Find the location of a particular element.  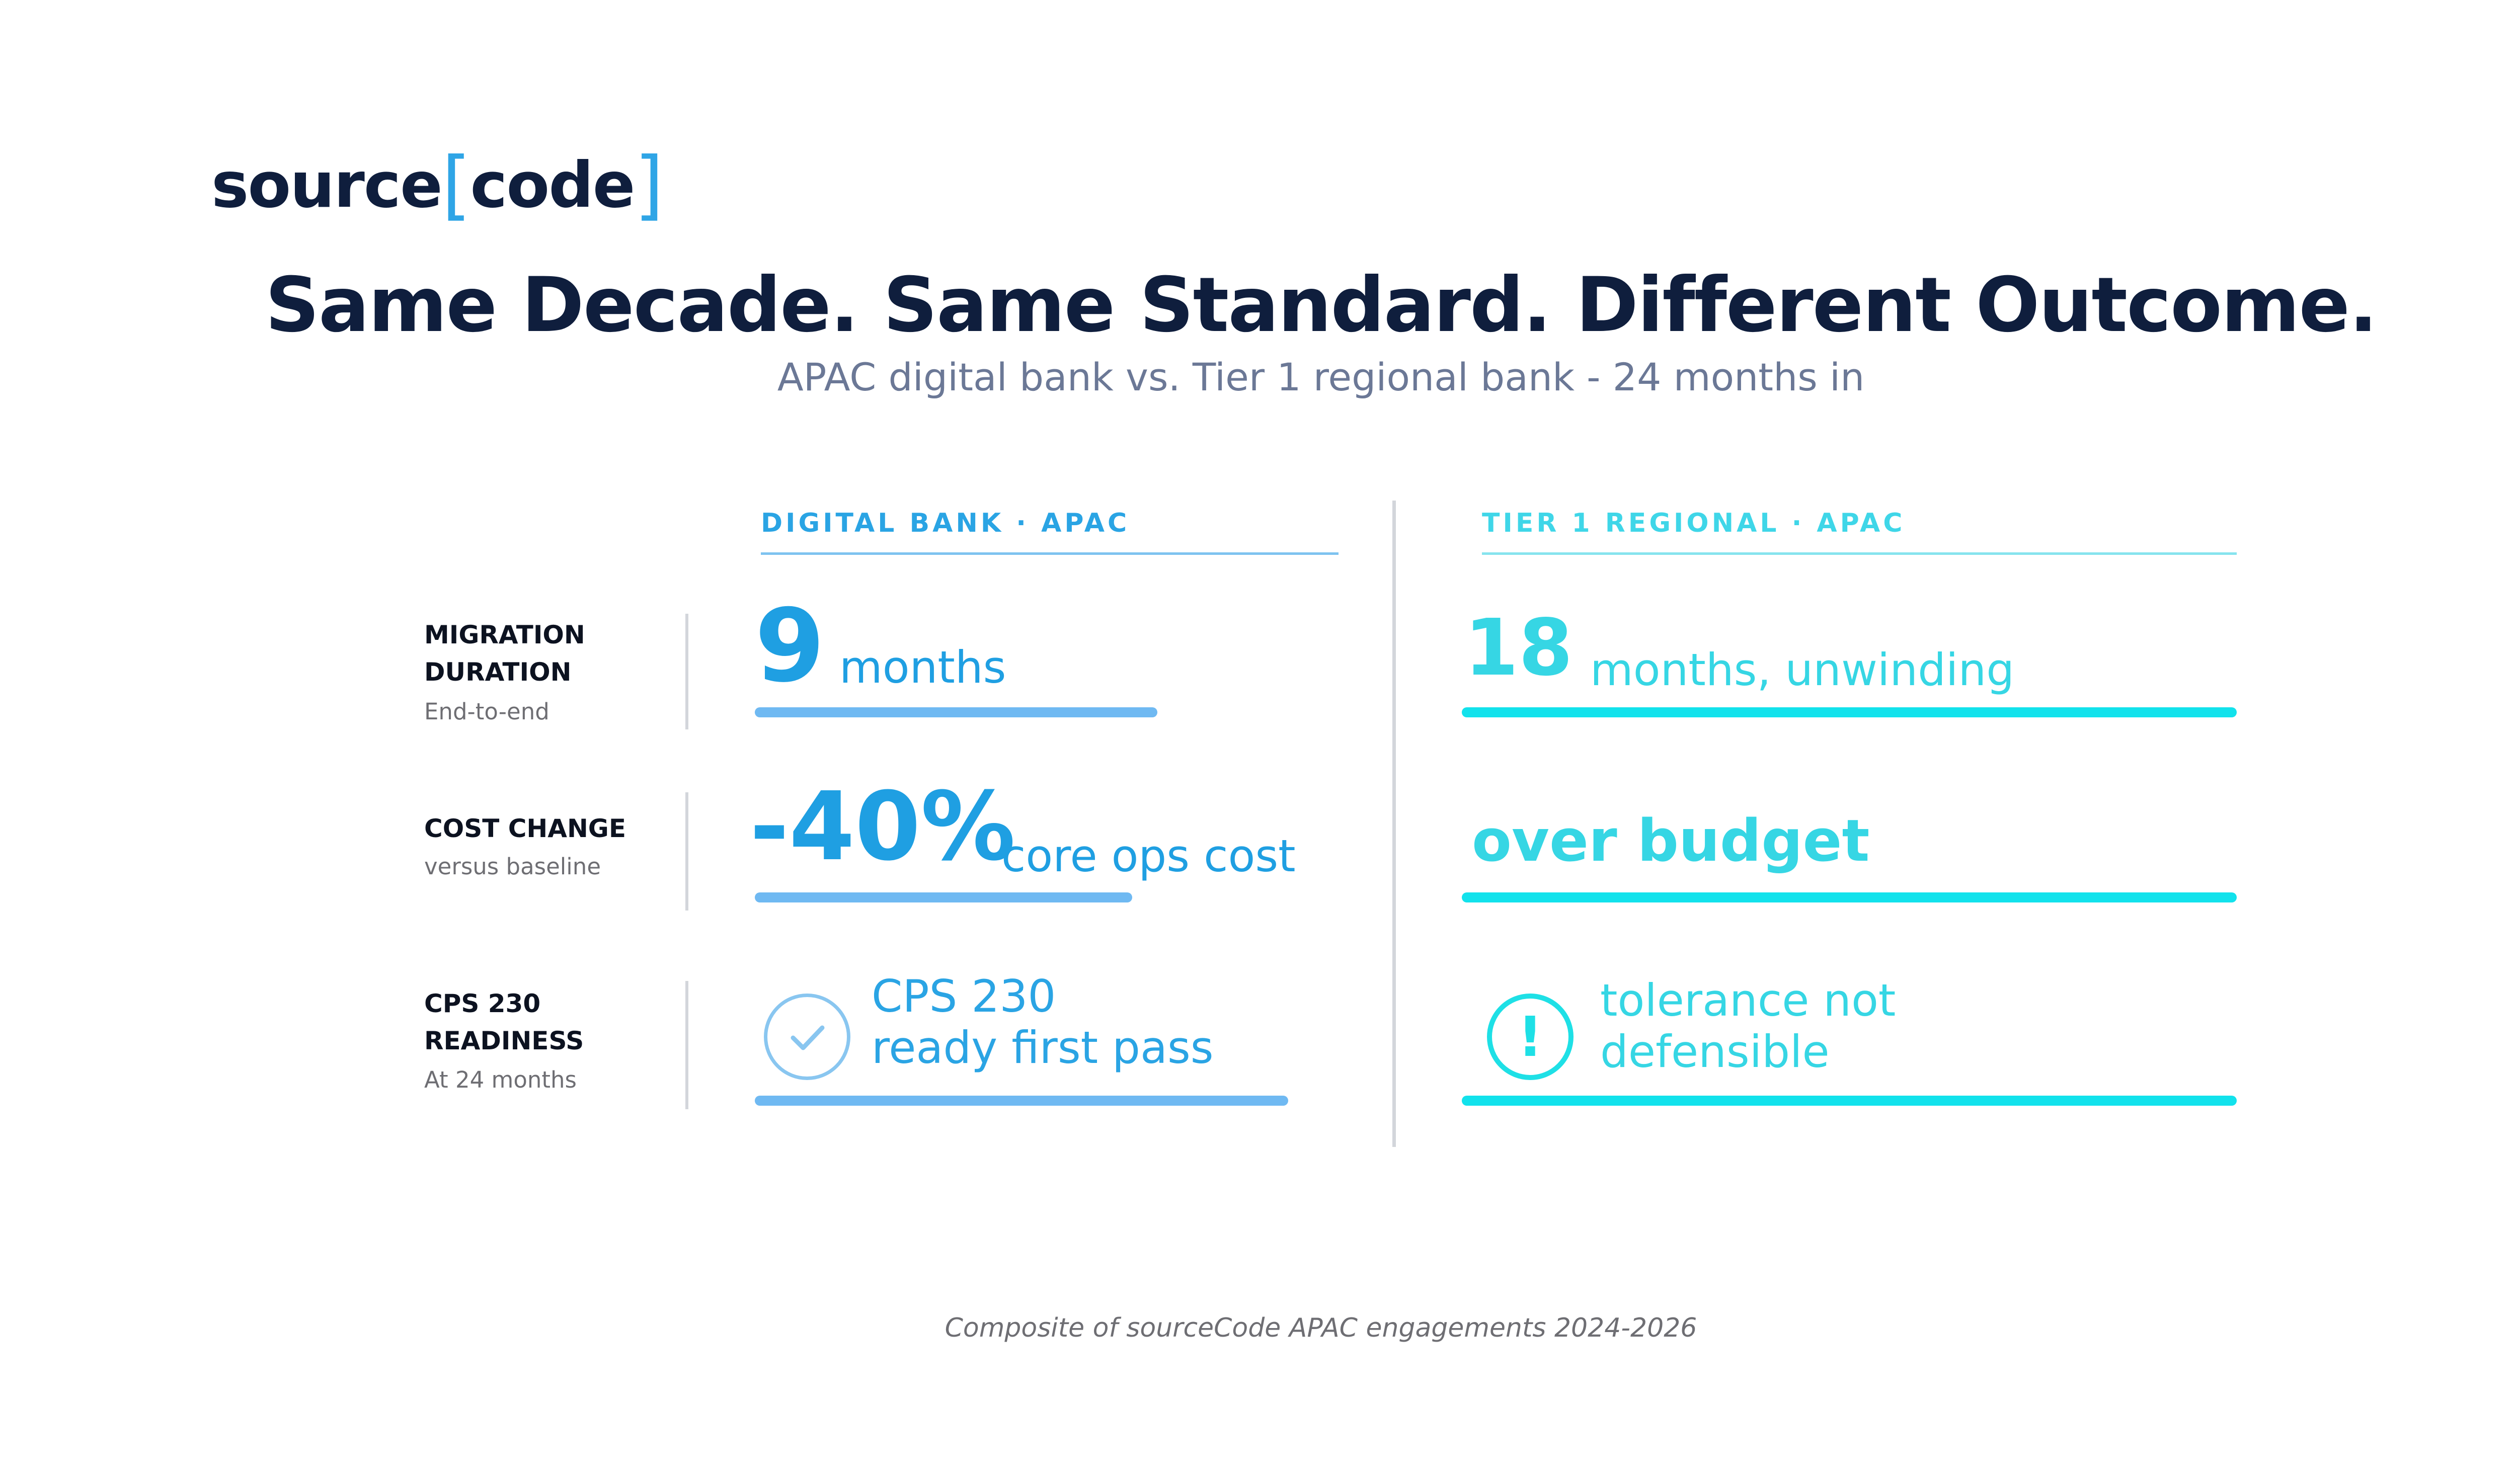

row-label-line2: DURATION is located at coordinates (498, 672).